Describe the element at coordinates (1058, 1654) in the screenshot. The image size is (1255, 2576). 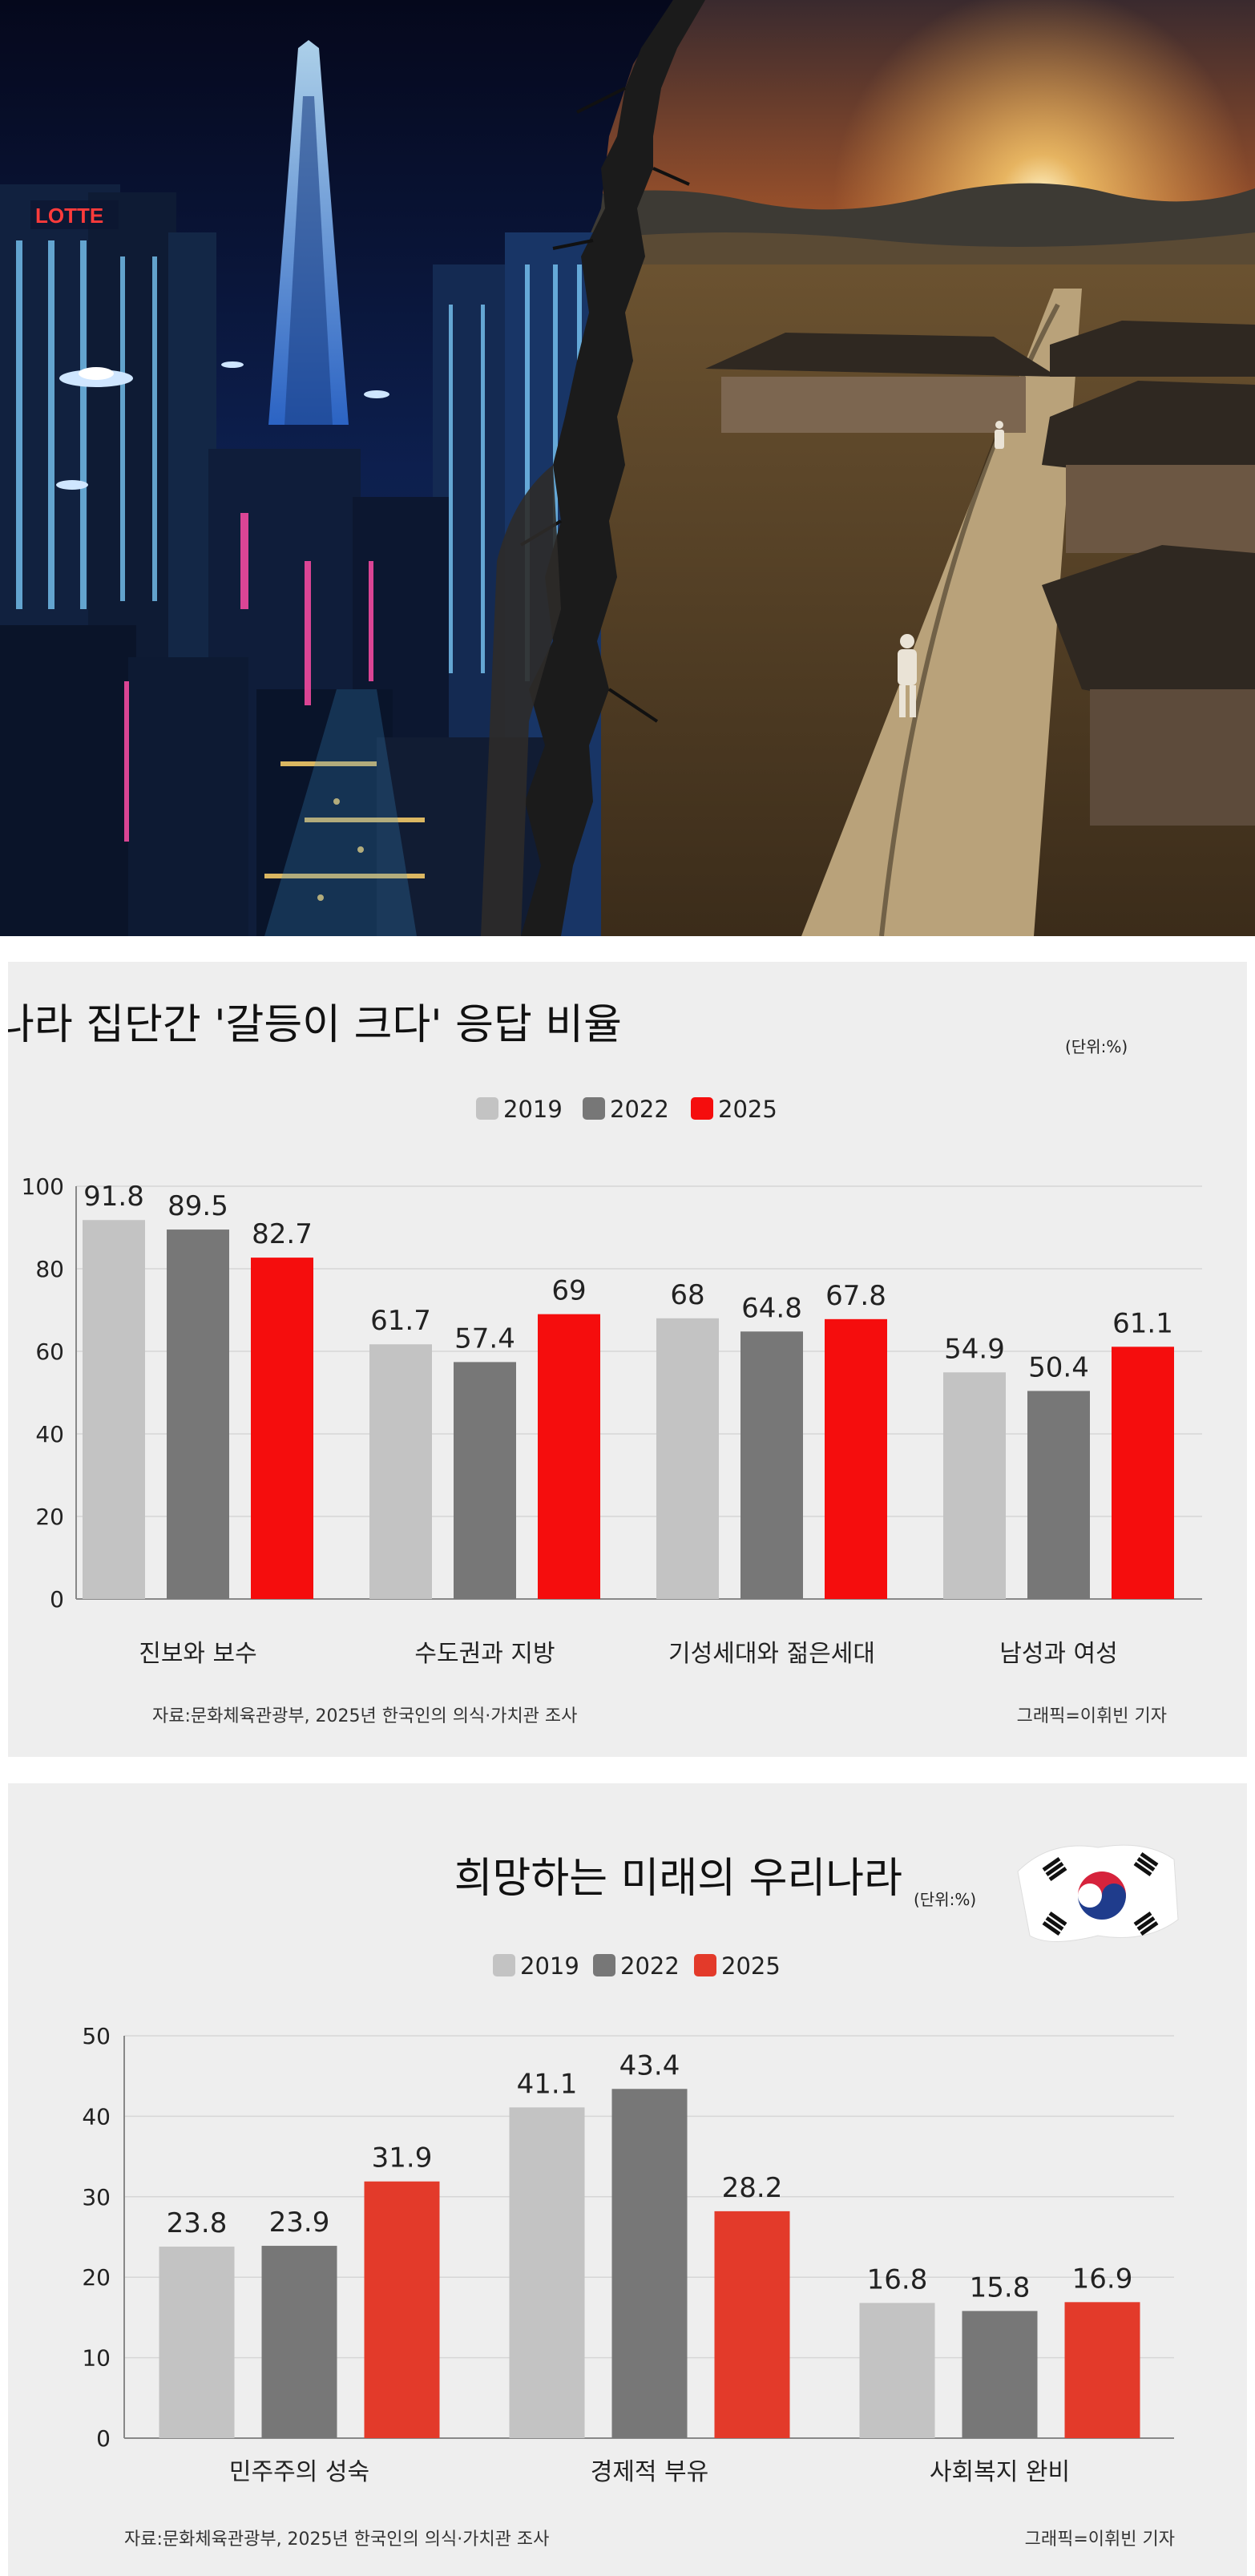
I see `x-category-label: 남성과 여성` at that location.